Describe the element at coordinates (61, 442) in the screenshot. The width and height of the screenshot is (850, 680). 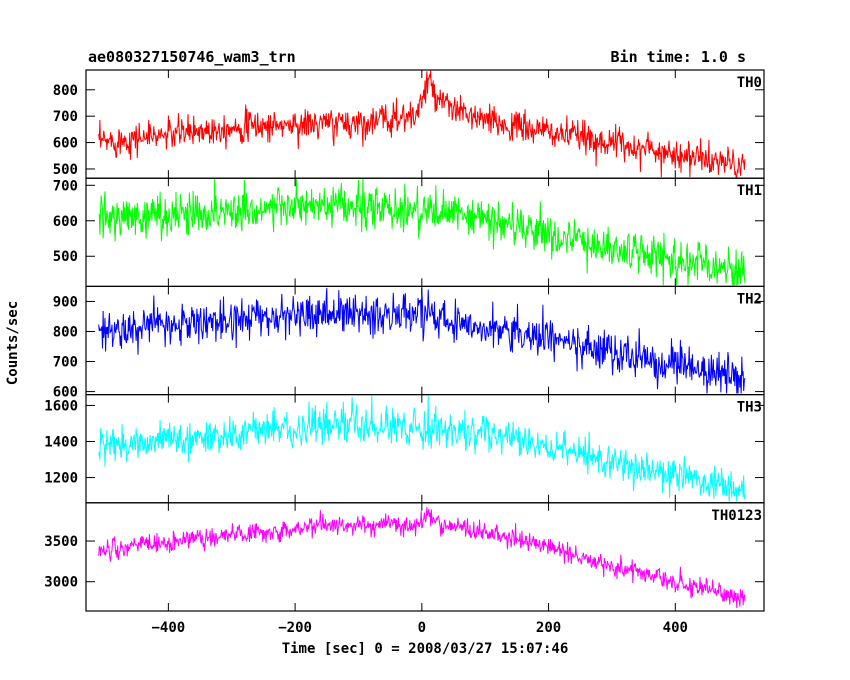
I see `y-tick-label: 1400` at that location.